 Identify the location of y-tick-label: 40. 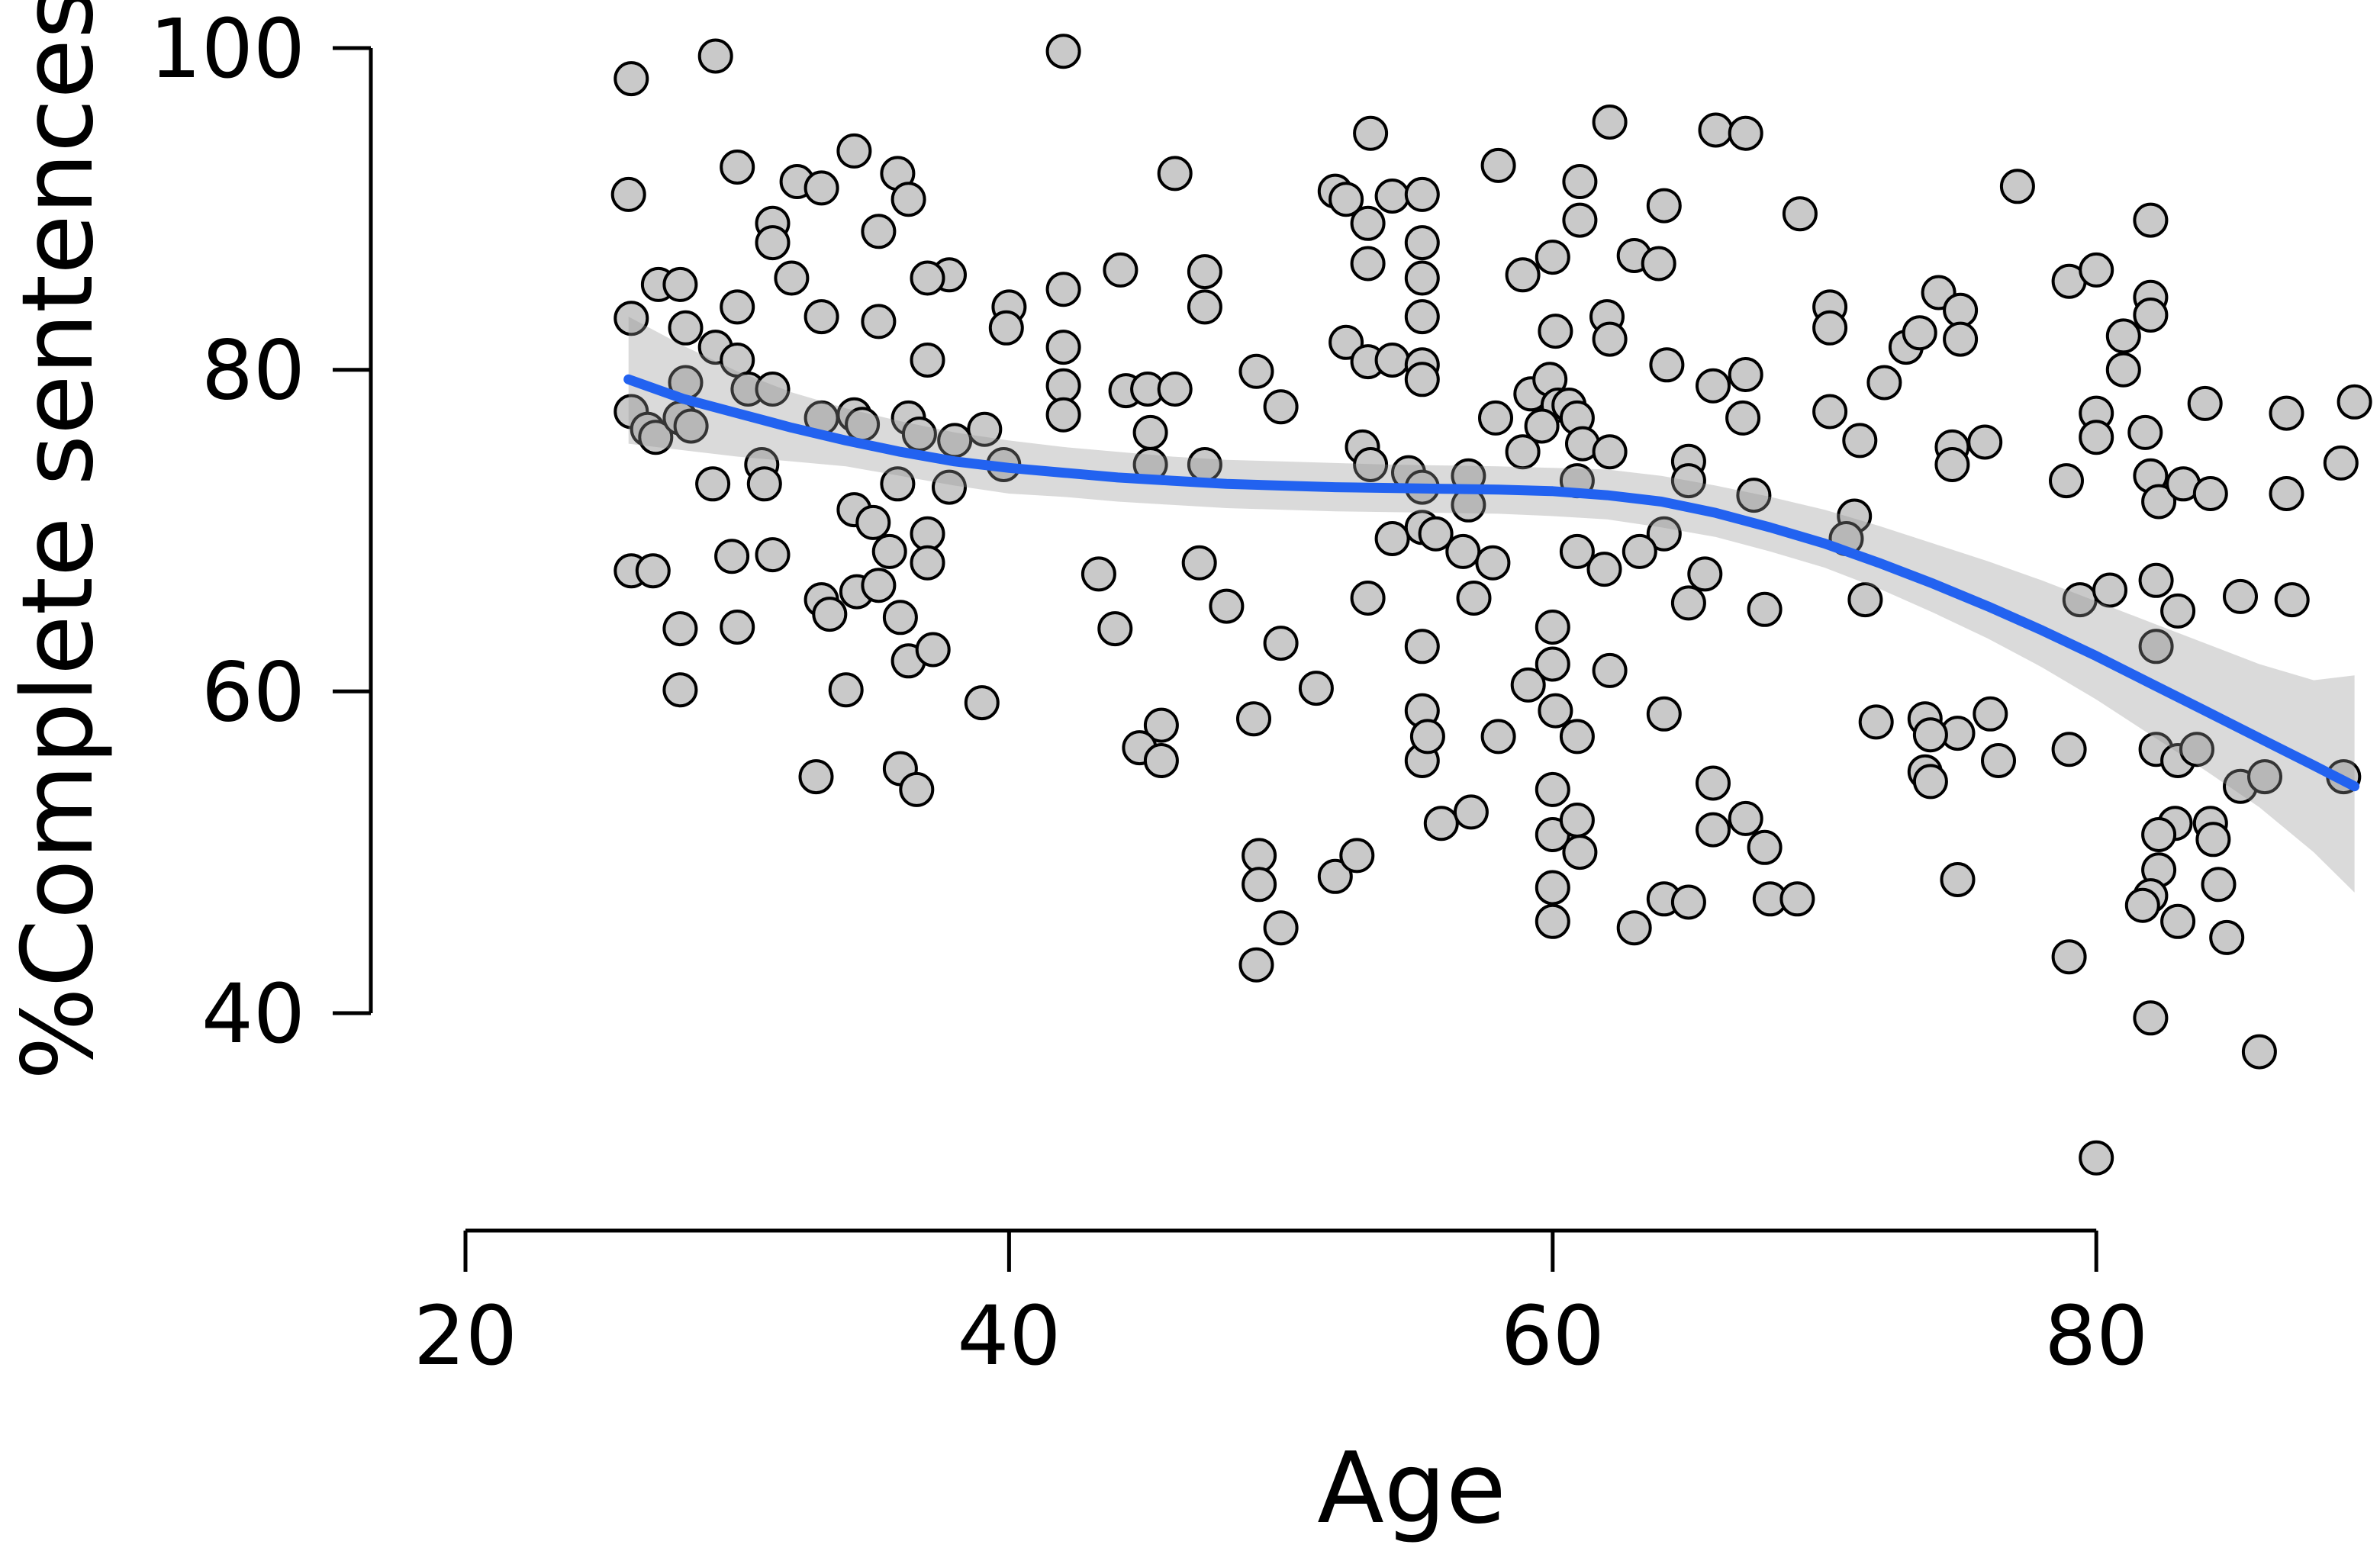
(253, 1014).